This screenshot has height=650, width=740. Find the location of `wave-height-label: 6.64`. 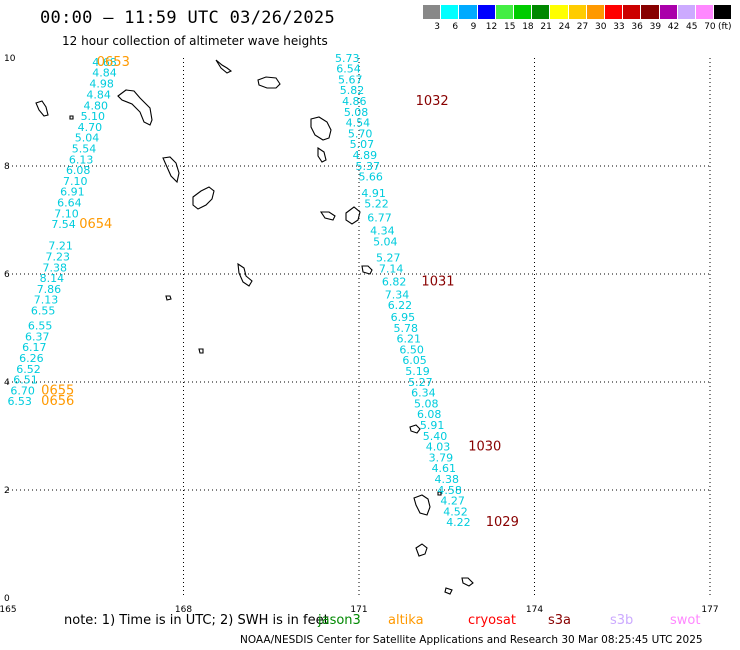

wave-height-label: 6.64 is located at coordinates (69, 203).